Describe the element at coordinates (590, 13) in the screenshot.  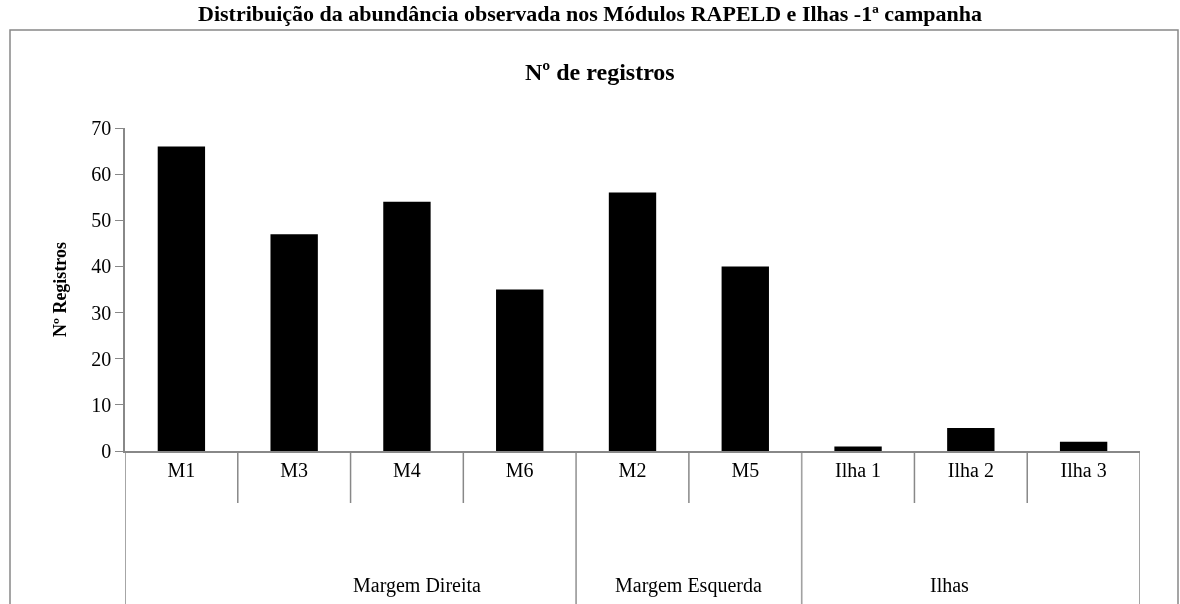
I see `chart-title: Distribuição da abundância observada nos Módulos RAPELD e Ilhas -1ª campanha` at that location.